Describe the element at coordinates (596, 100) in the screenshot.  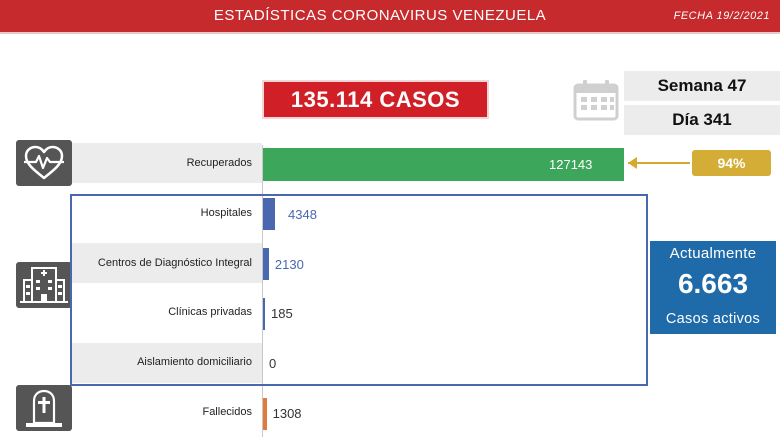
I see `calendar-icon` at that location.